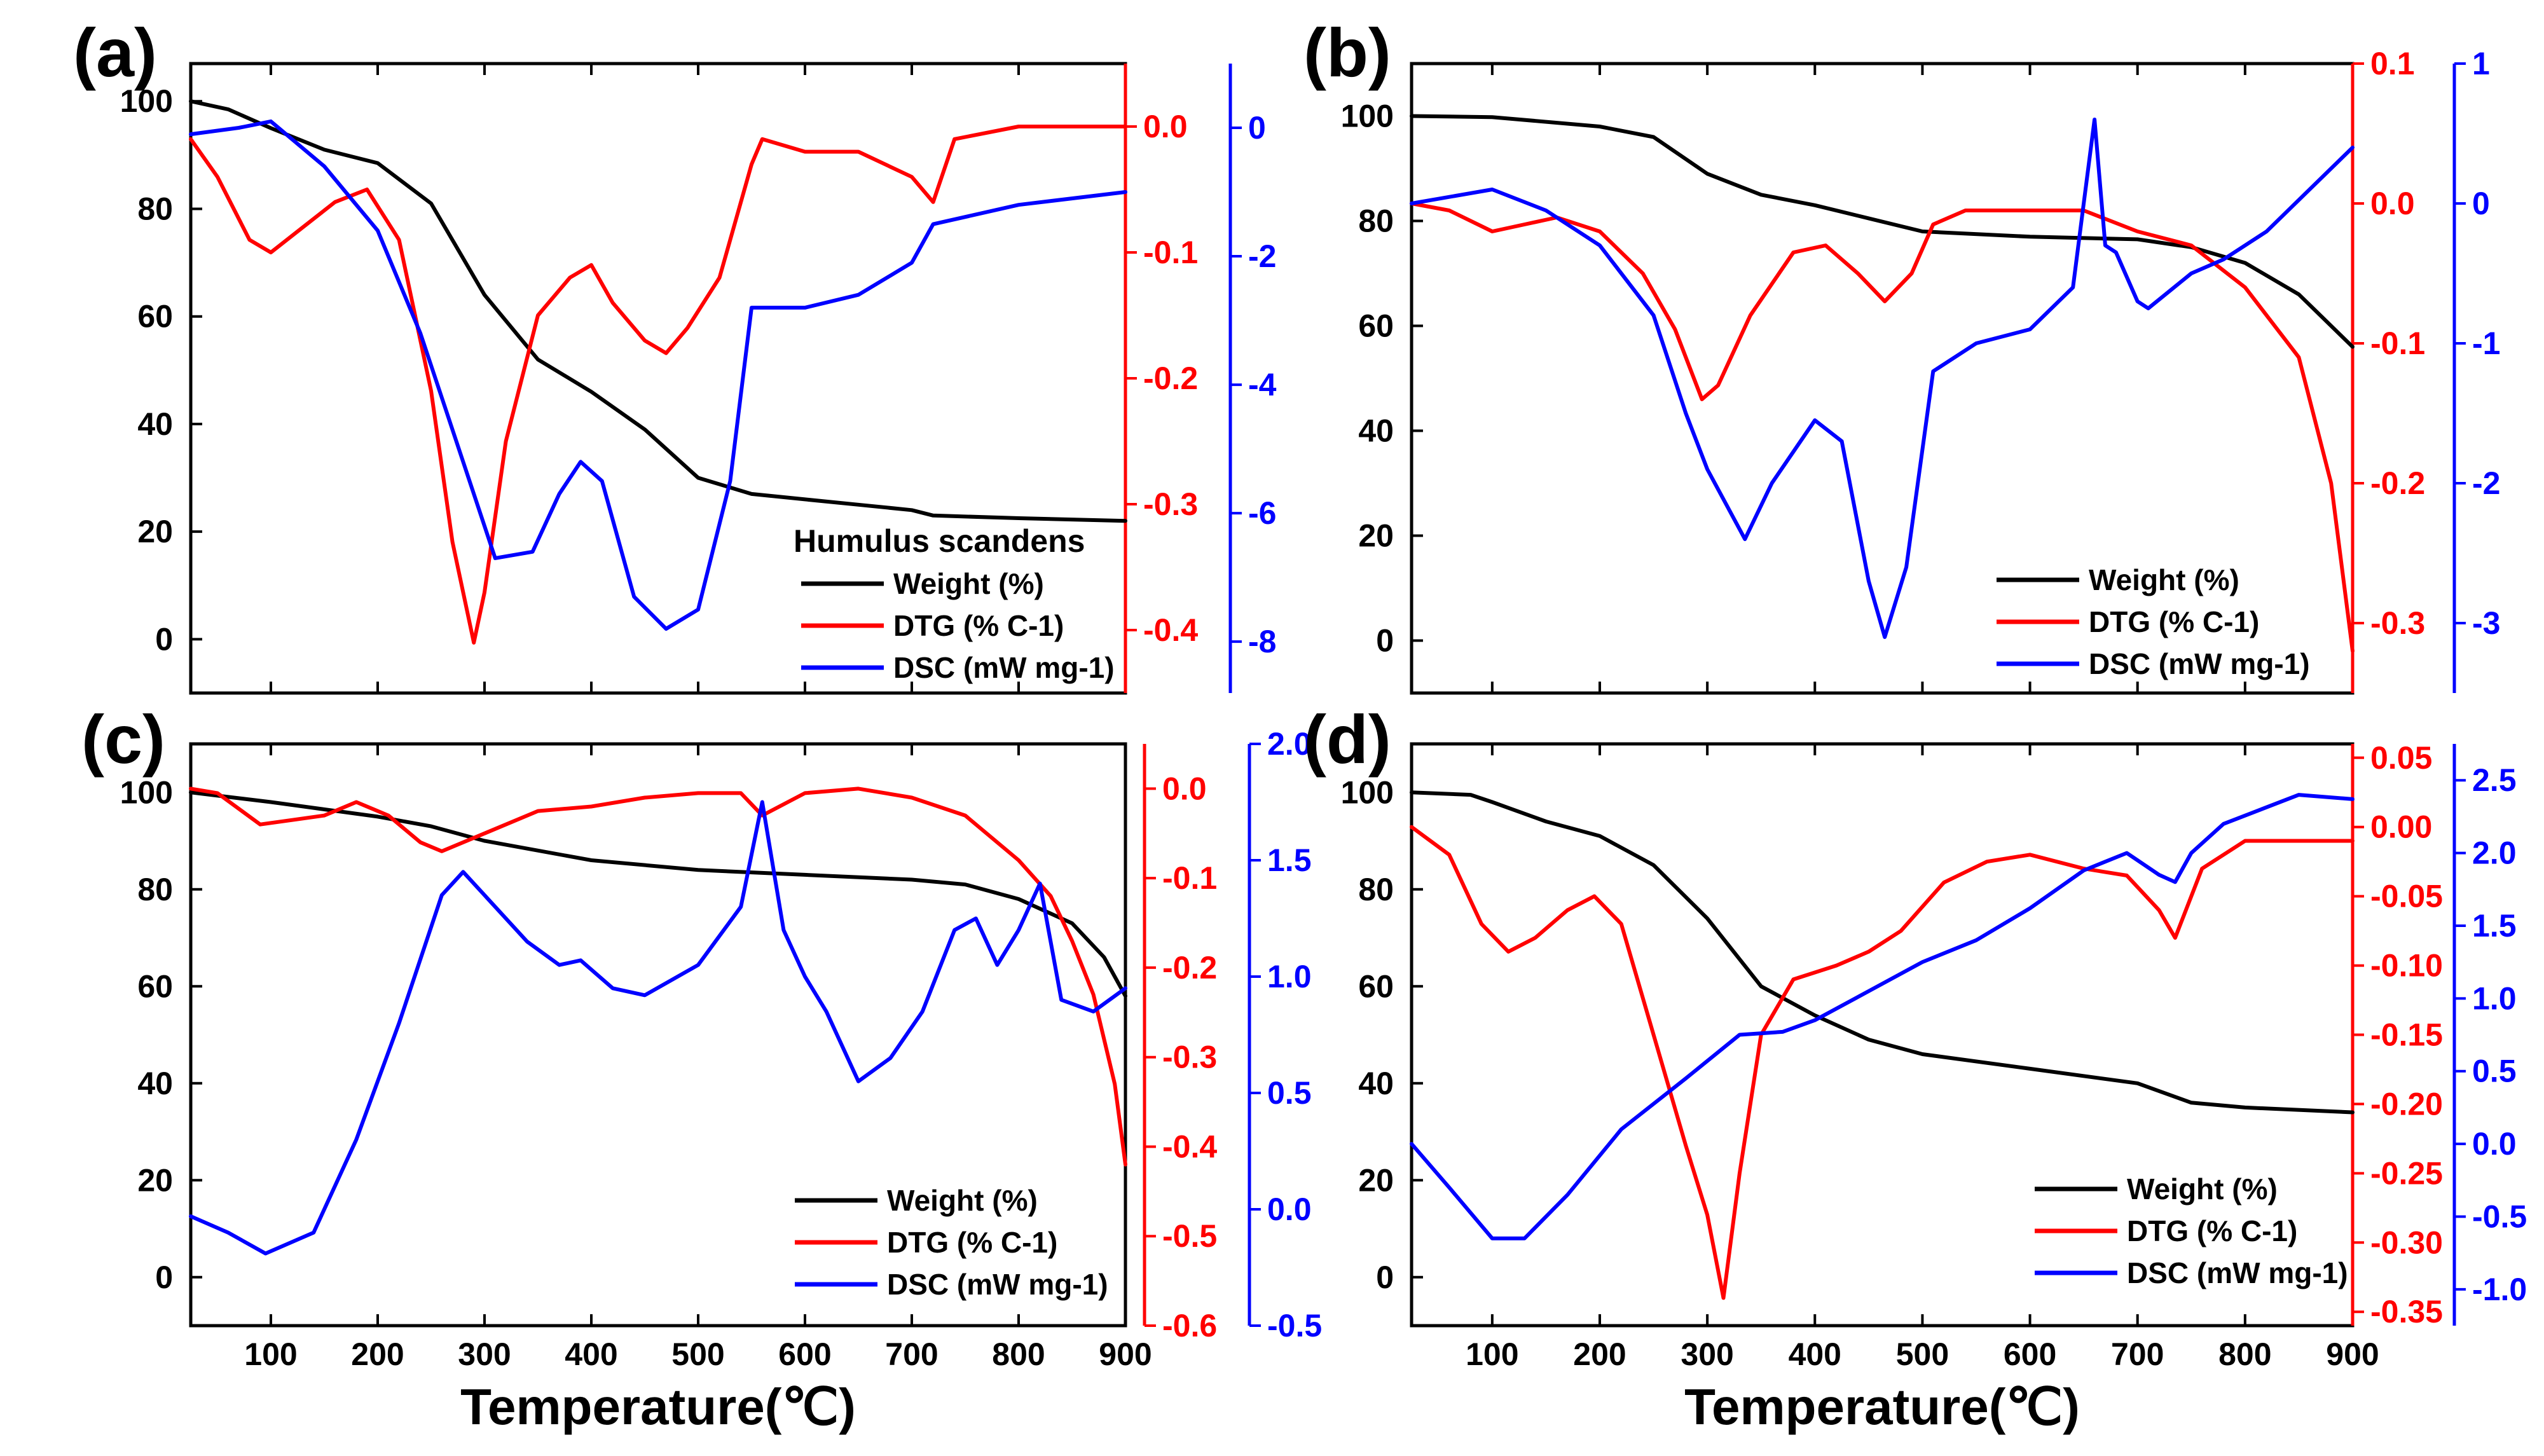  I want to click on dtg-tick-label: 0.05, so click(2401, 758).